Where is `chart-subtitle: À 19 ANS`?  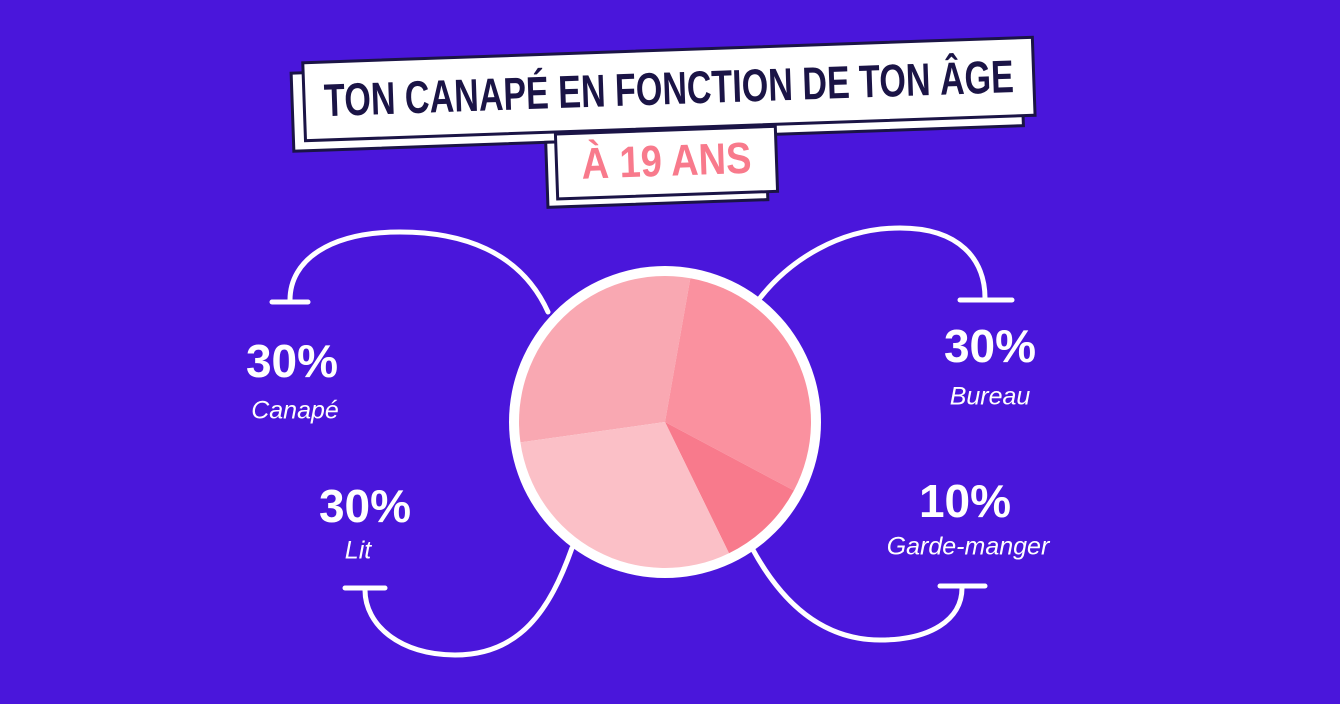 chart-subtitle: À 19 ANS is located at coordinates (667, 161).